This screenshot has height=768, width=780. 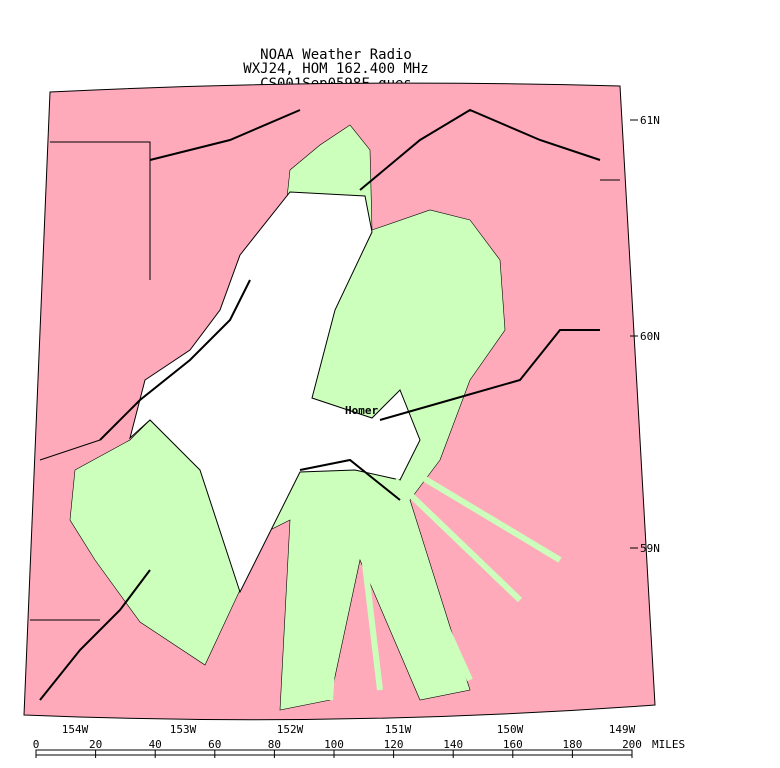 What do you see at coordinates (359, 748) in the screenshot?
I see `scale-bar: MILES 0 20 40 60 80 100 120 140 160 180 200` at bounding box center [359, 748].